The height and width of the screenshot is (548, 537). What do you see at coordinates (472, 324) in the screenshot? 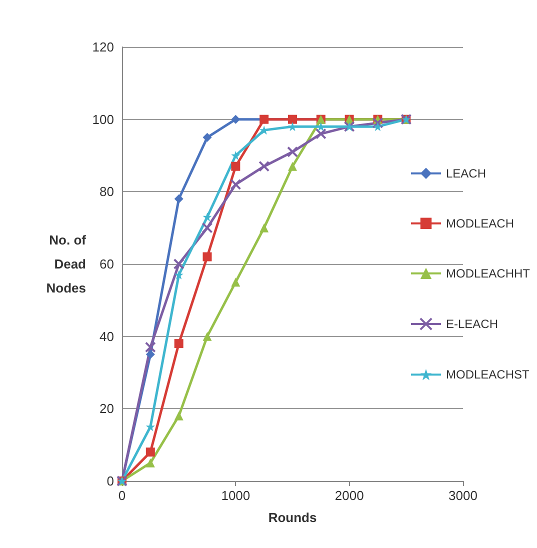
I see `legend-label: E-LEACH` at bounding box center [472, 324].